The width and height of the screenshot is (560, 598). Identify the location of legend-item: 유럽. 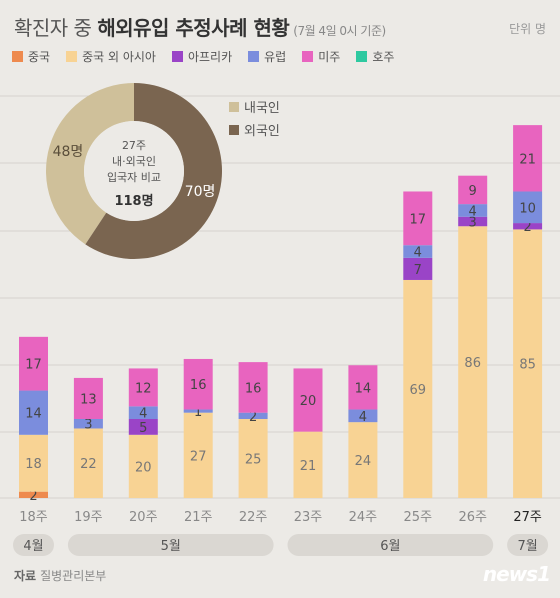
(267, 56).